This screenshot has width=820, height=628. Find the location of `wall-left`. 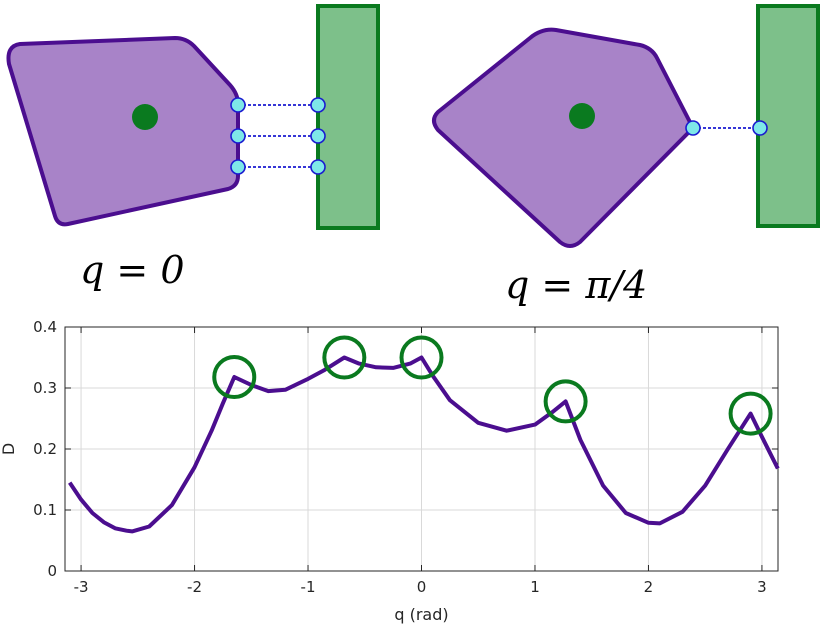

wall-left is located at coordinates (348, 117).